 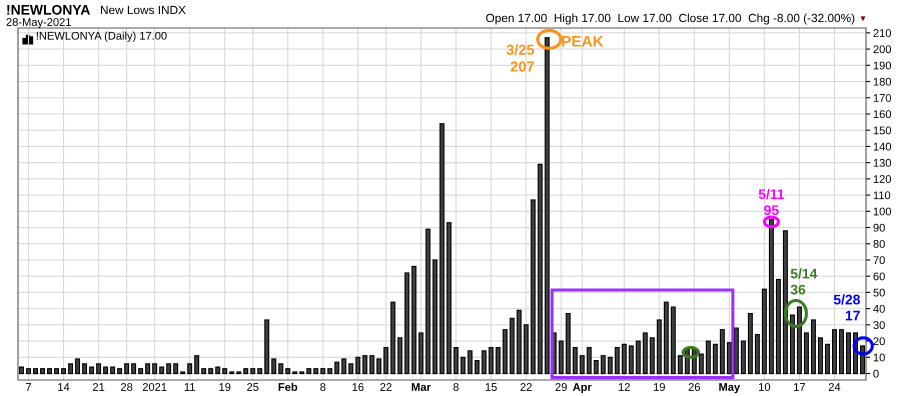 I want to click on x-tick-label: 2021, so click(x=154, y=387).